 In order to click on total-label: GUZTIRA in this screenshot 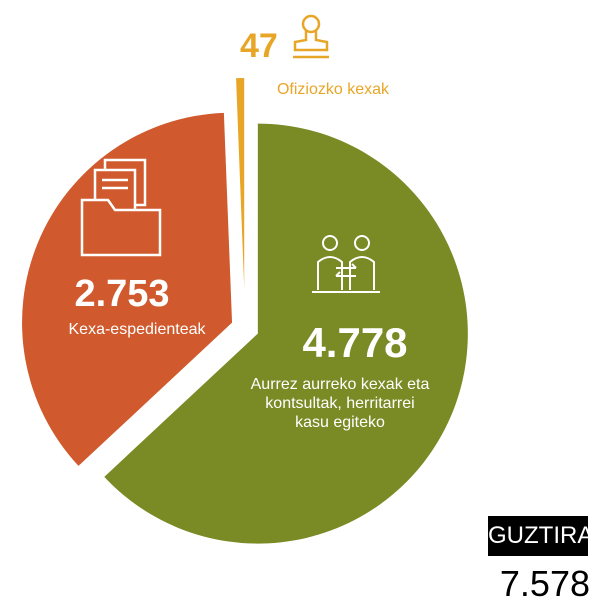, I will do `click(541, 535)`.